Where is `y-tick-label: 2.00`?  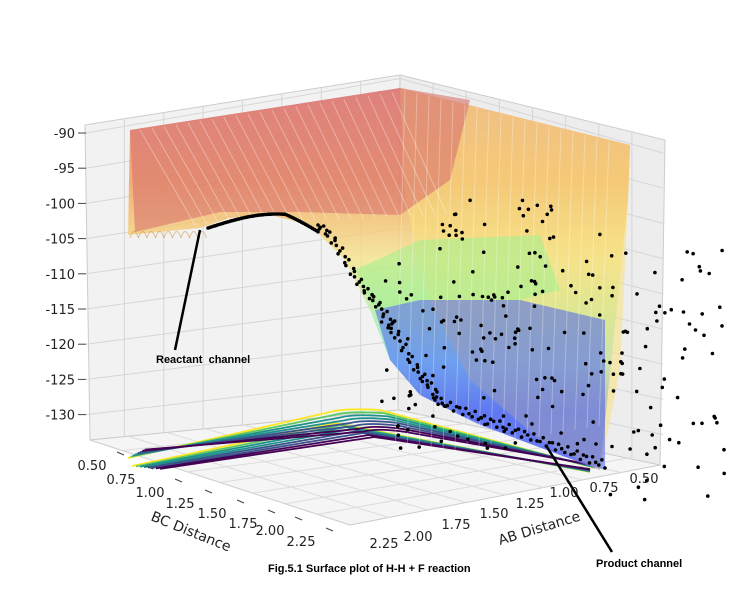 y-tick-label: 2.00 is located at coordinates (418, 537).